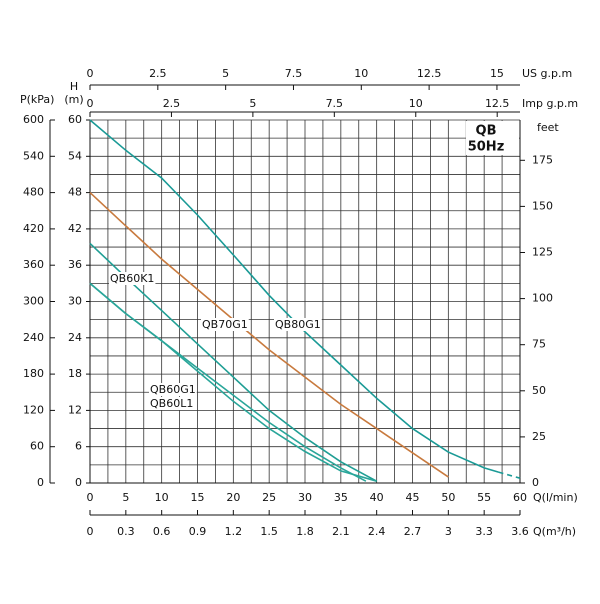 The width and height of the screenshot is (600, 604). What do you see at coordinates (555, 497) in the screenshot?
I see `q-axis-label: Q(l/min)` at bounding box center [555, 497].